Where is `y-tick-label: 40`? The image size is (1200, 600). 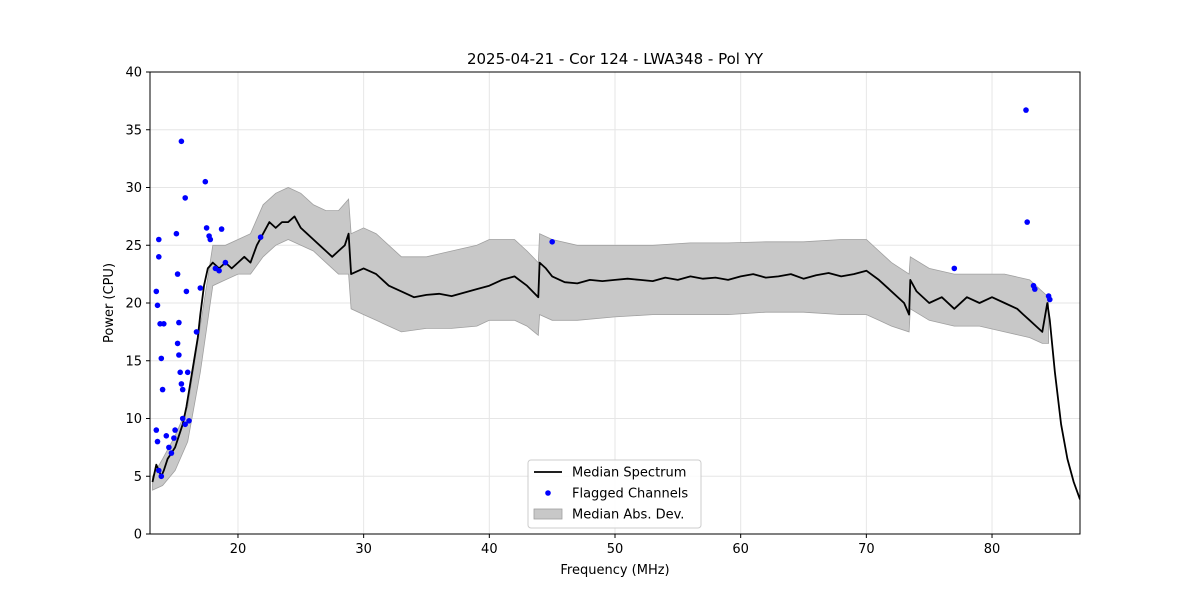
y-tick-label: 40 is located at coordinates (133, 73).